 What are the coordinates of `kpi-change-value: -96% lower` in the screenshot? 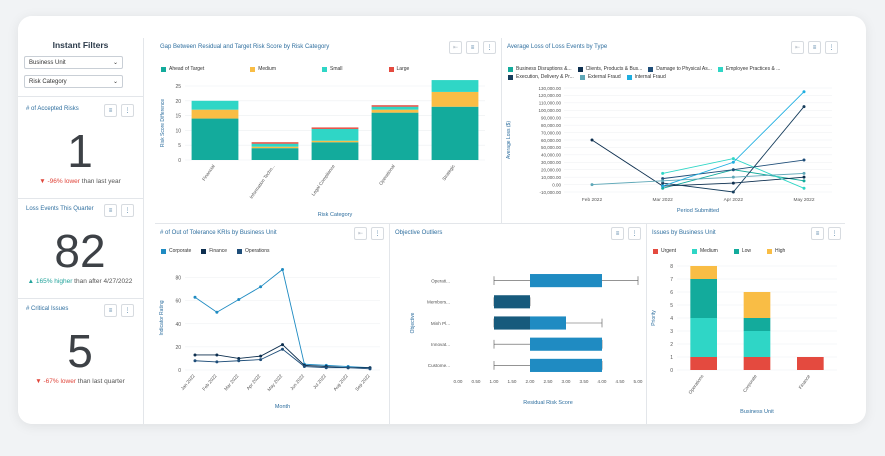 It's located at (63, 181).